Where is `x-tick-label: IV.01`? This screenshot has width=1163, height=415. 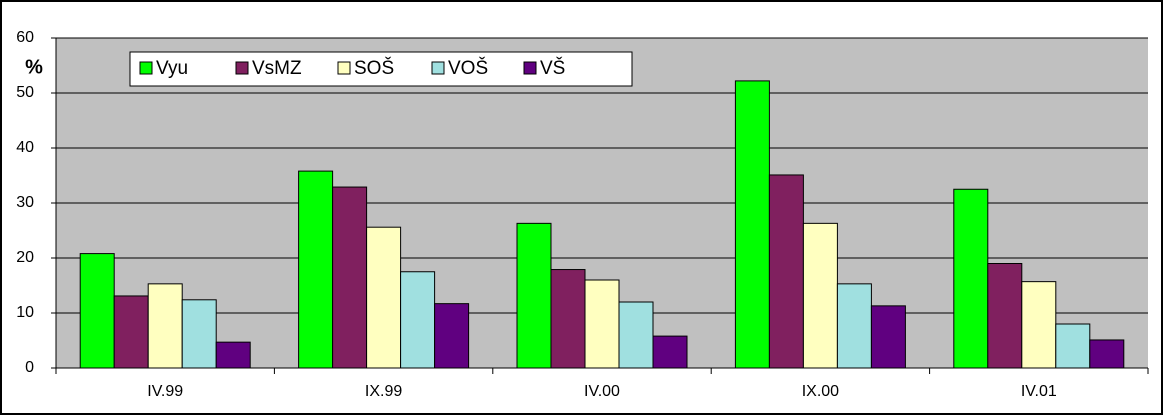 x-tick-label: IV.01 is located at coordinates (1039, 391).